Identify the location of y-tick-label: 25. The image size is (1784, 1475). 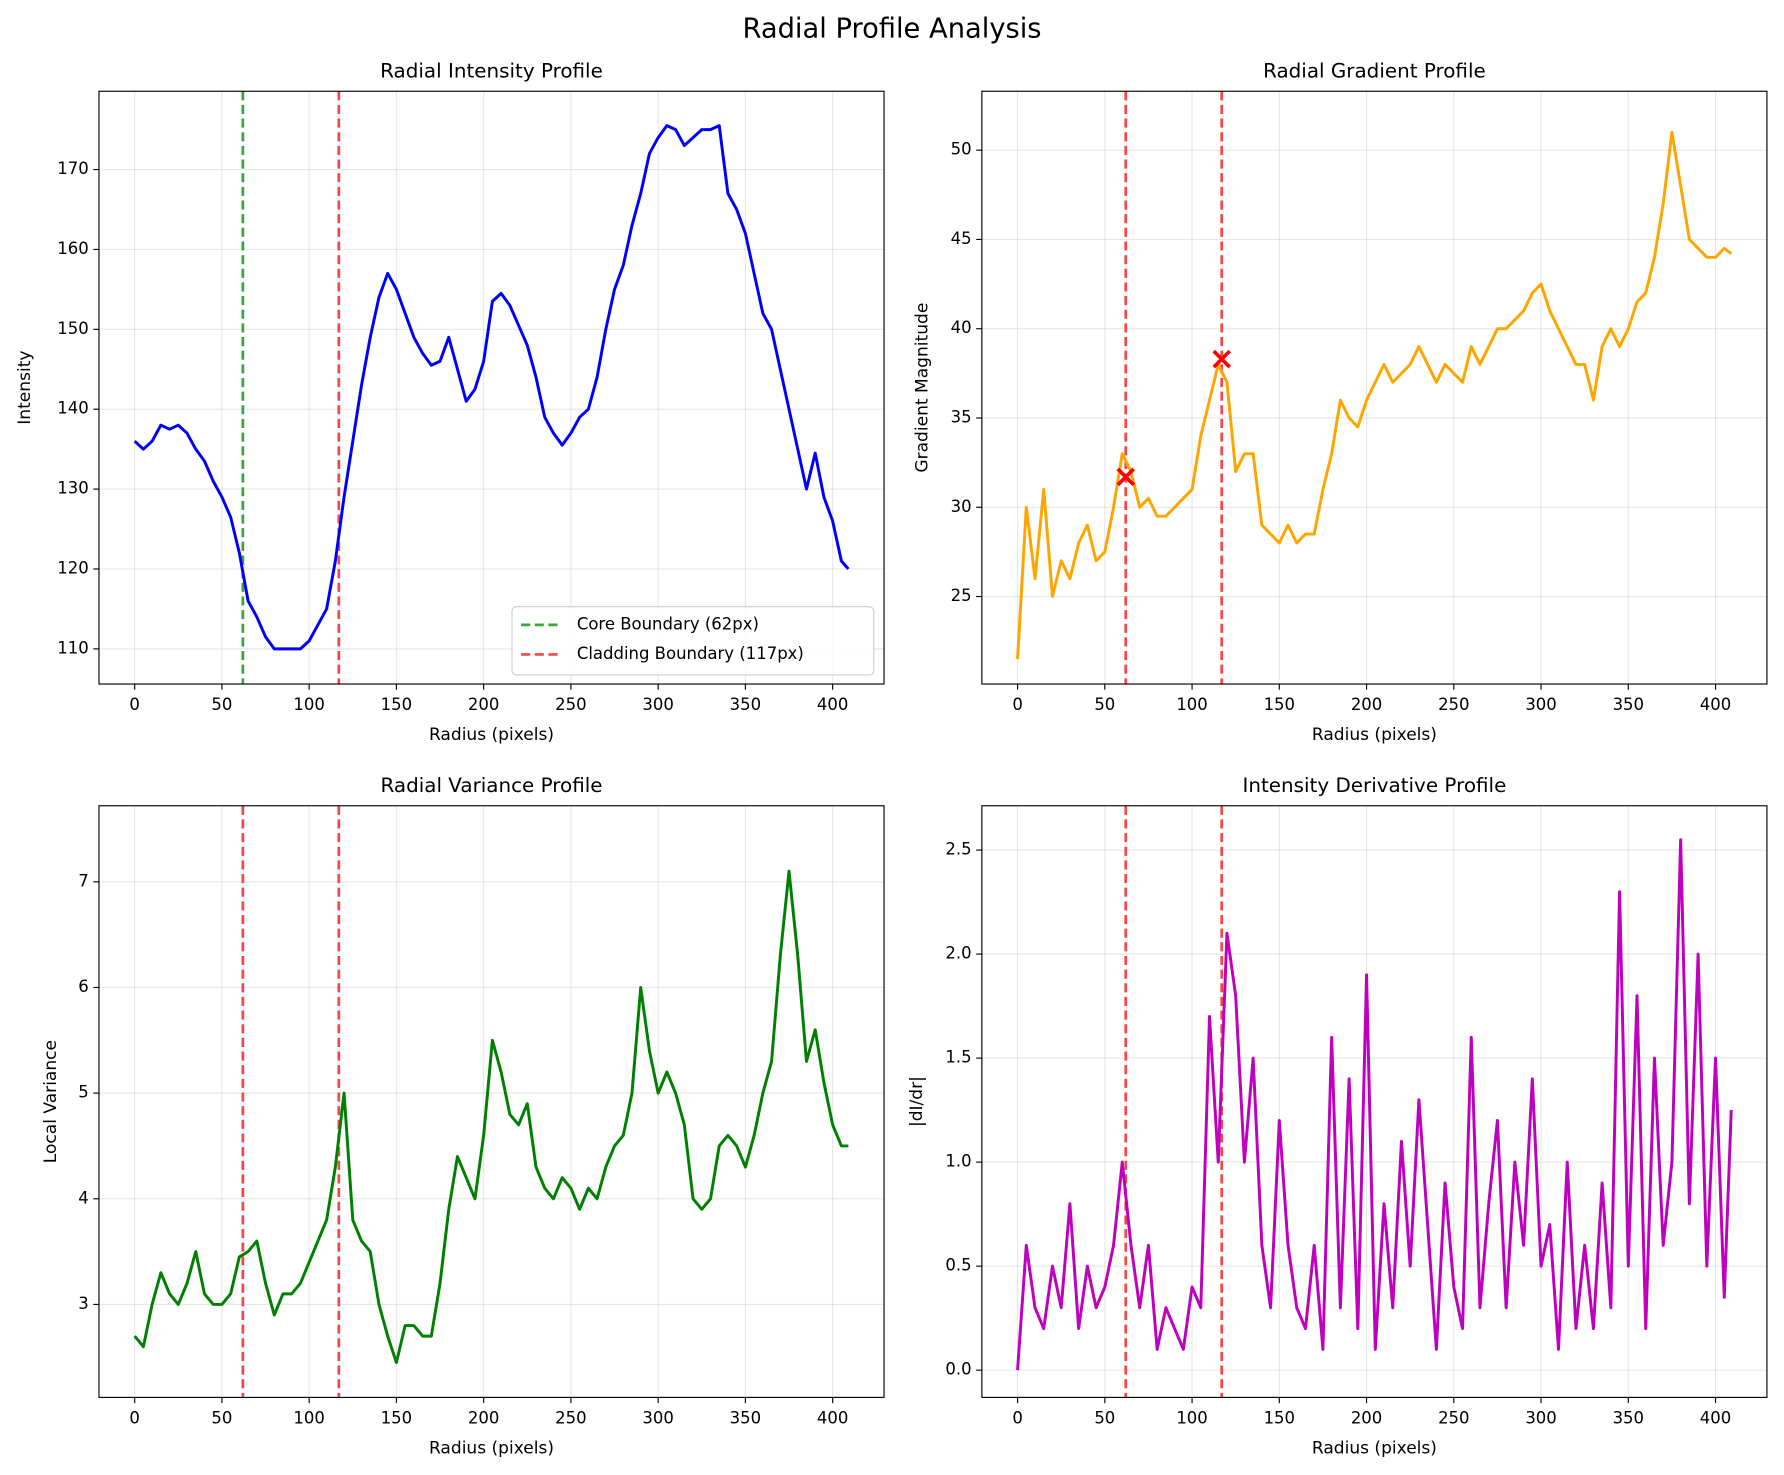
(961, 595).